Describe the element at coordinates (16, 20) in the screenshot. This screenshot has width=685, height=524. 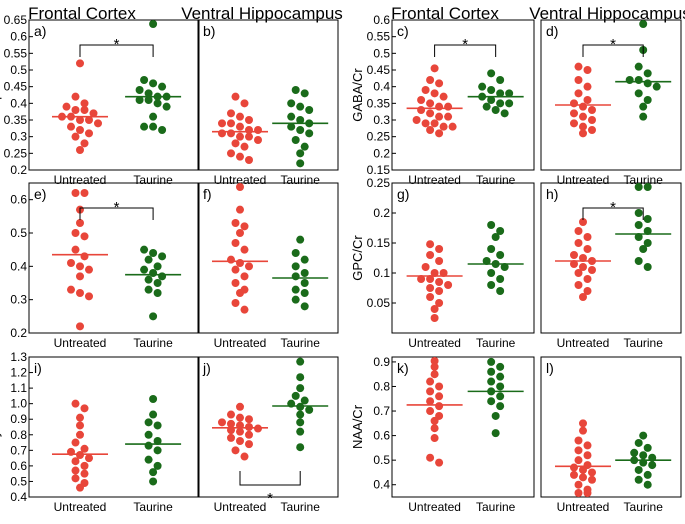
I see `y-tick-label: 0.65` at that location.